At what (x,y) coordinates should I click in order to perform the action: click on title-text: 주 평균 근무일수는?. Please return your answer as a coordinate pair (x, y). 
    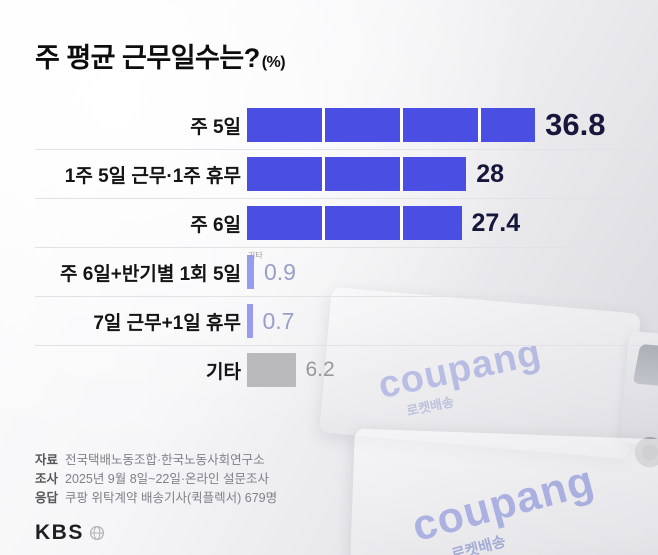
    Looking at the image, I should click on (147, 58).